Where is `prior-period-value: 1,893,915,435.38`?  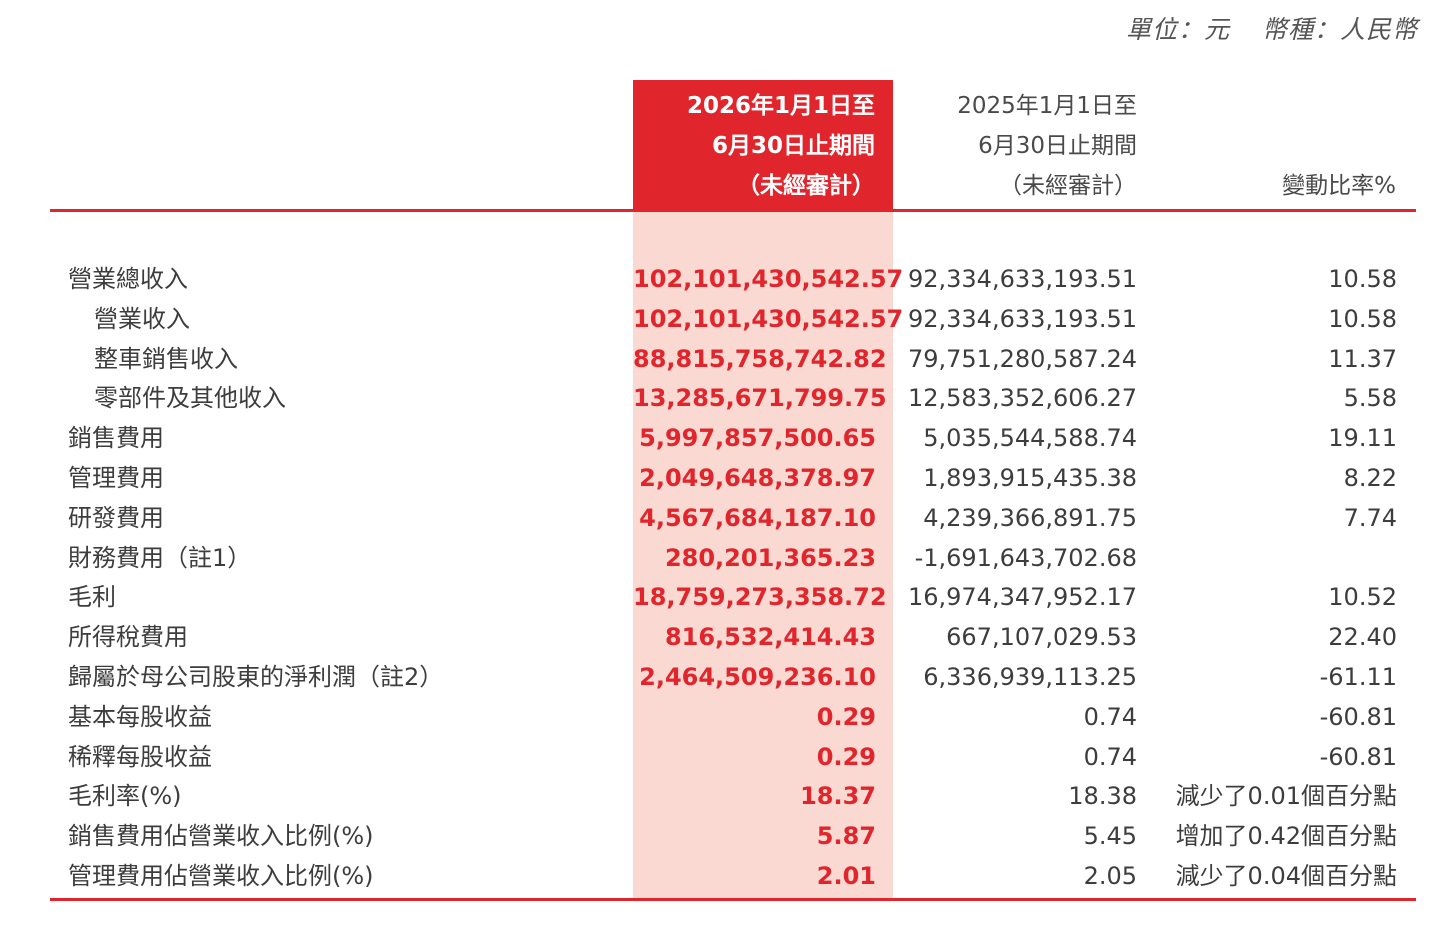
prior-period-value: 1,893,915,435.38 is located at coordinates (1030, 477).